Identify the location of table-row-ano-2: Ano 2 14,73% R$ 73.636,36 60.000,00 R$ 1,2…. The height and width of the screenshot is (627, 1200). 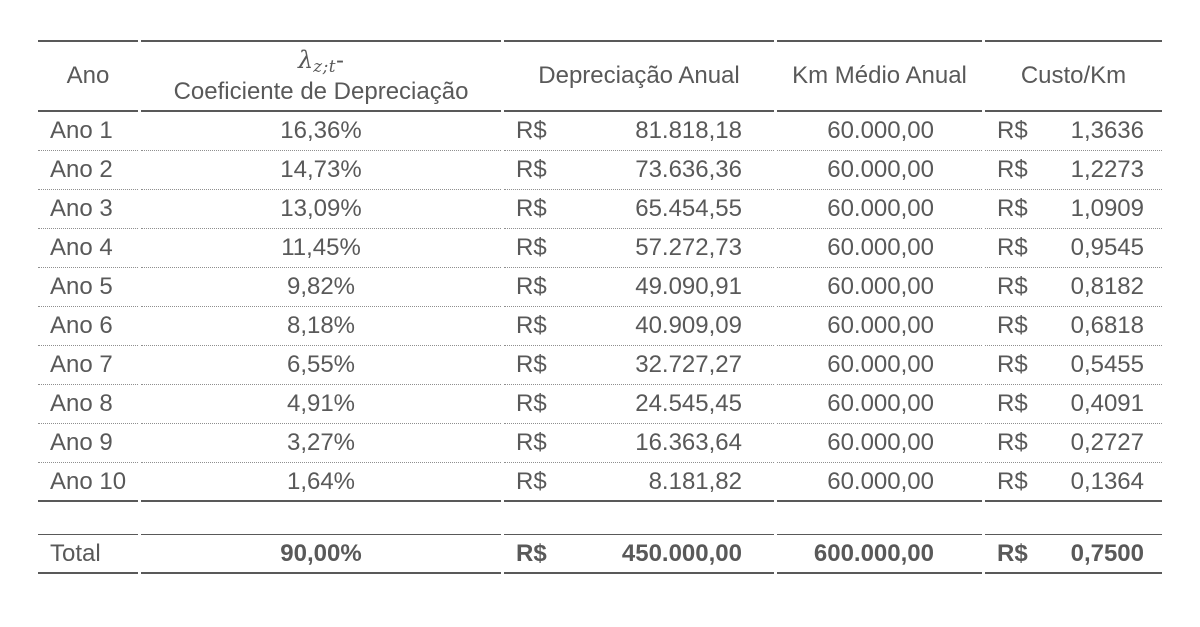
(600, 170).